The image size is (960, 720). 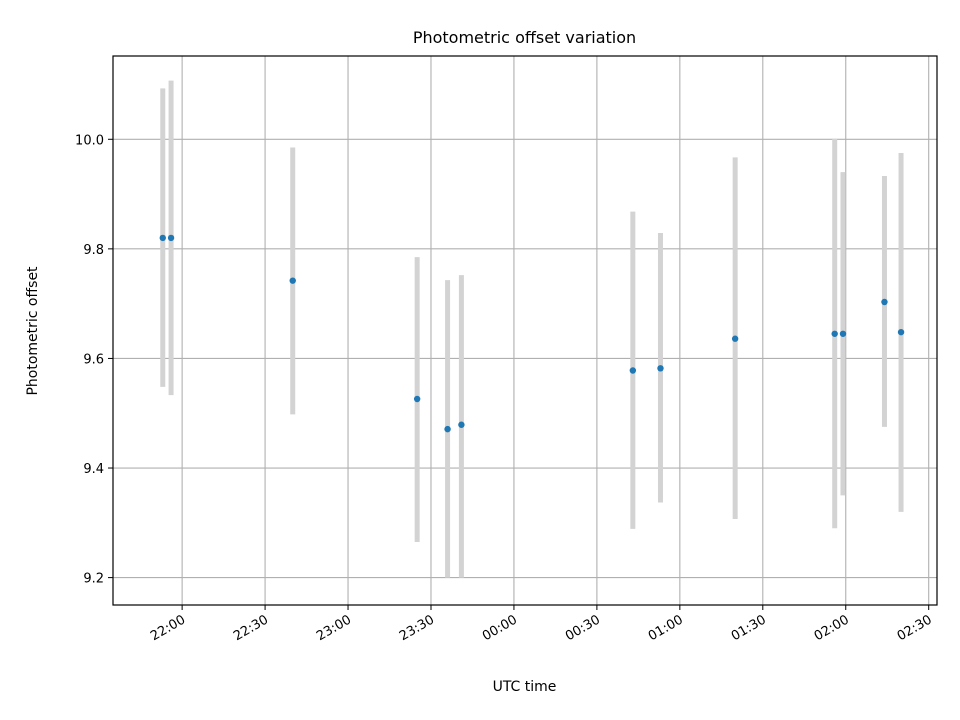 What do you see at coordinates (93, 579) in the screenshot?
I see `y-tick-label: 9.2` at bounding box center [93, 579].